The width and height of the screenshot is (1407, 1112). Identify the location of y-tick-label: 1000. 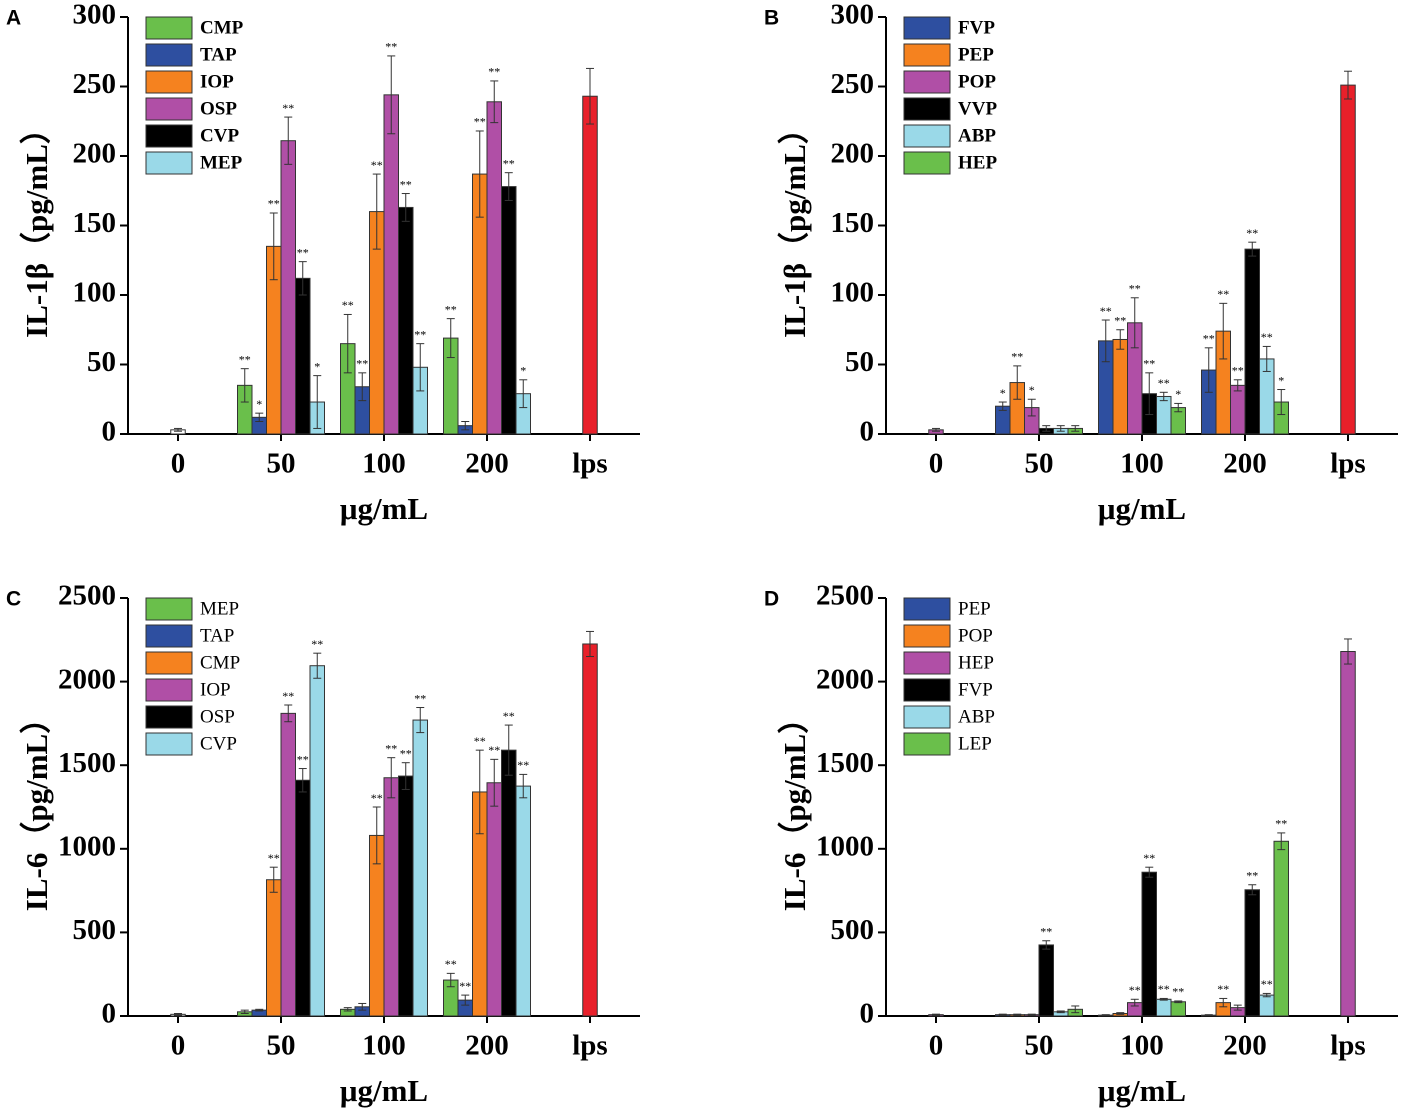
(87, 846).